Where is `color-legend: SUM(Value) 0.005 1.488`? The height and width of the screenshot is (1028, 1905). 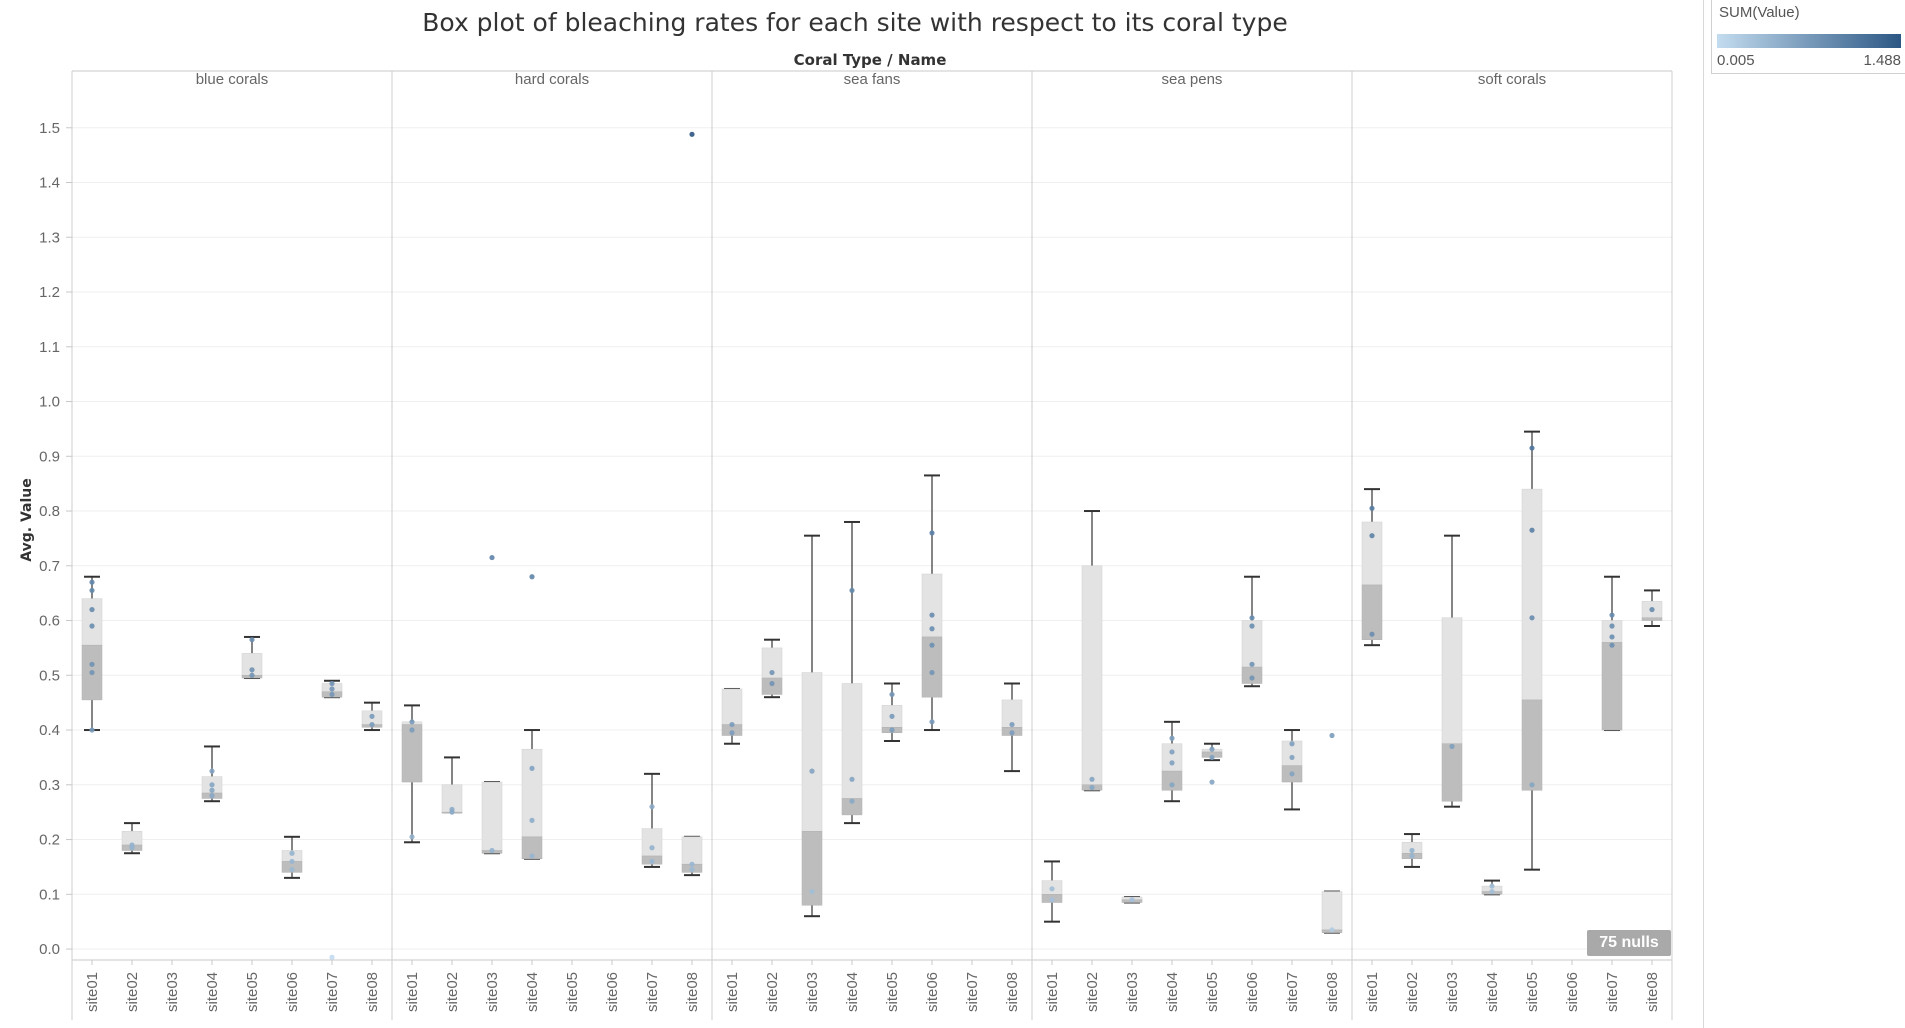 color-legend: SUM(Value) 0.005 1.488 is located at coordinates (1808, 37).